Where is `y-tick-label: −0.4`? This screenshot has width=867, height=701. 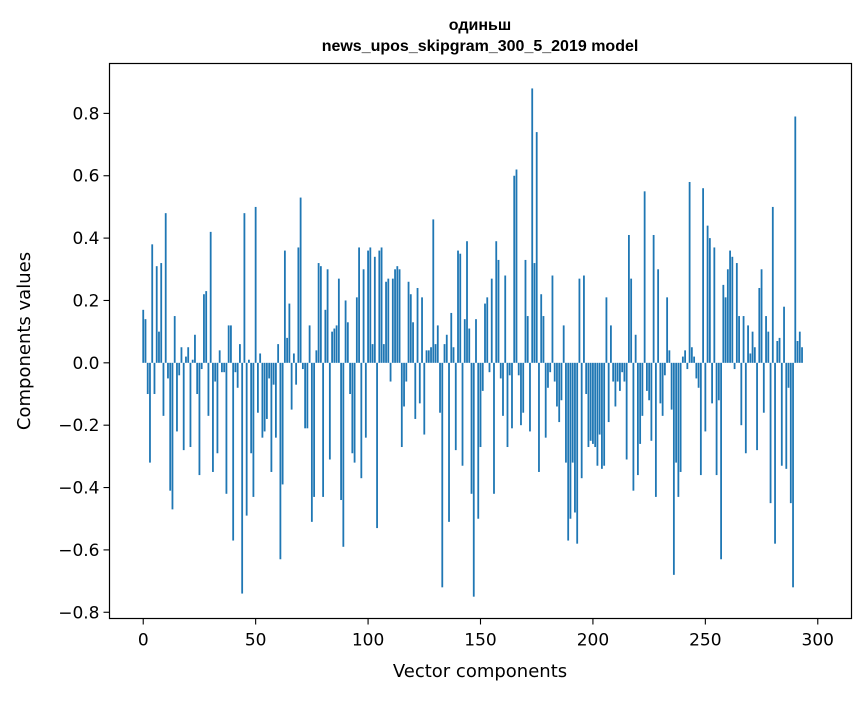
y-tick-label: −0.4 is located at coordinates (78, 489).